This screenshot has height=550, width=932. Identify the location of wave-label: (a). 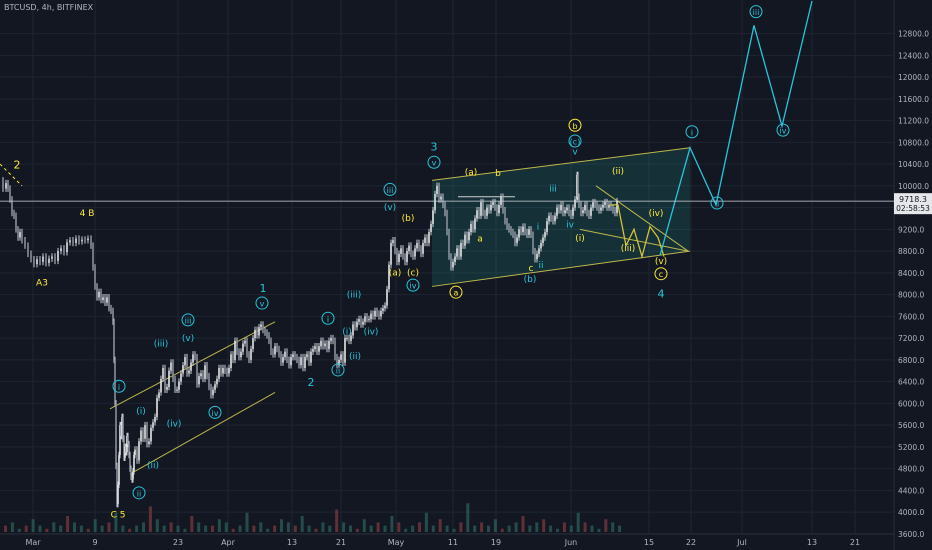
(471, 173).